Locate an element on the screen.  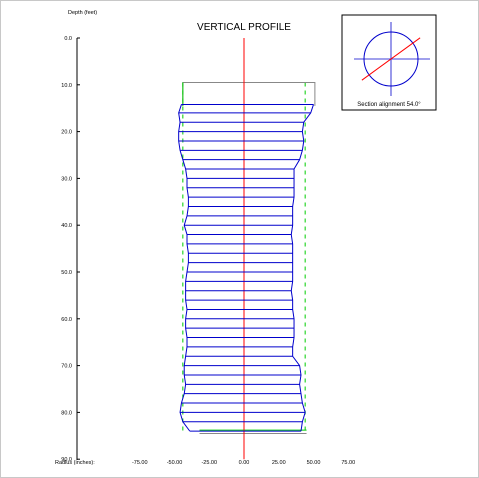
y-axis-title: Depth (feet) is located at coordinates (82, 13).